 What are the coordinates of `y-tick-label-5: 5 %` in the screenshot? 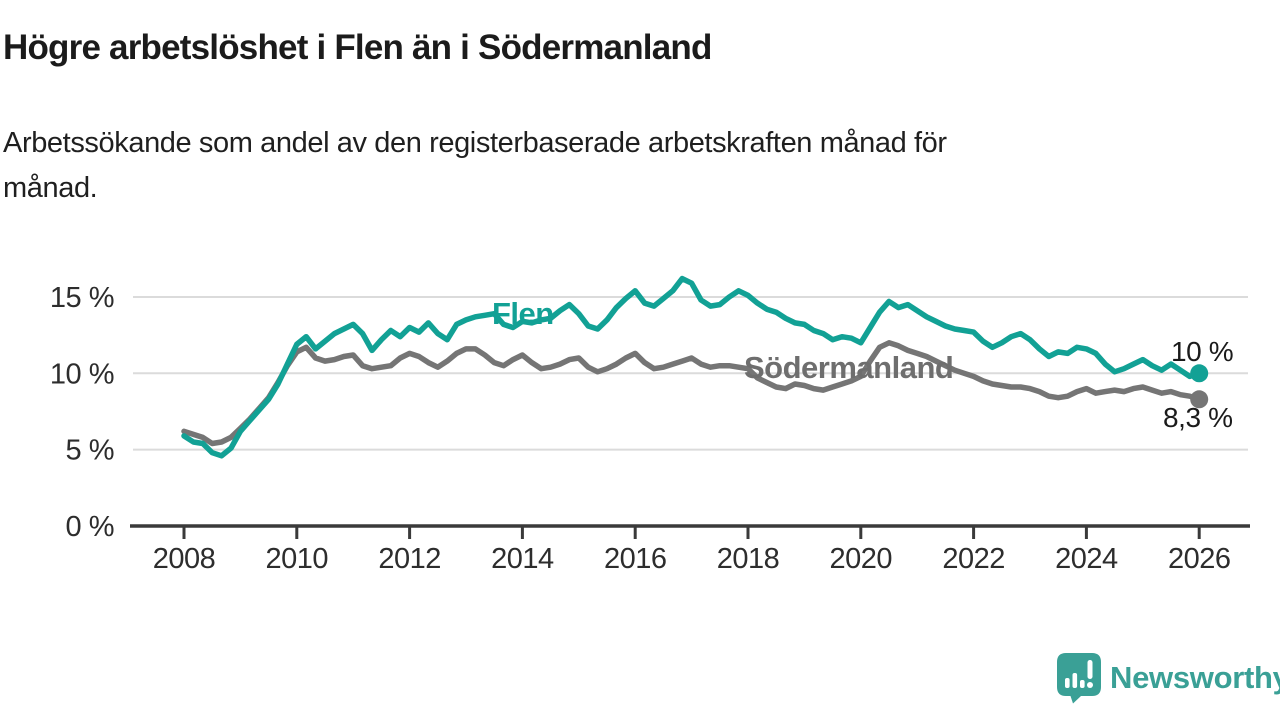 It's located at (90, 451).